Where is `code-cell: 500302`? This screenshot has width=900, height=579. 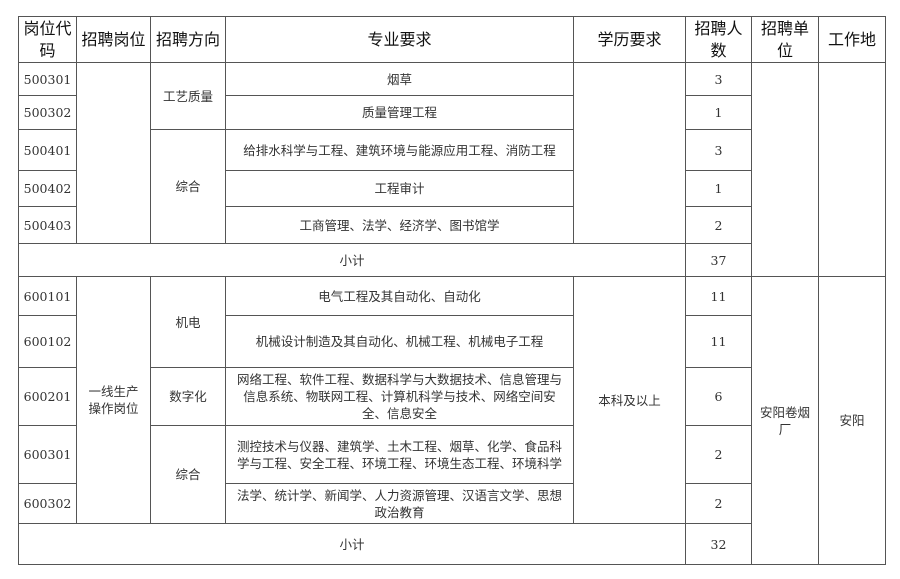
code-cell: 500302 is located at coordinates (47, 112).